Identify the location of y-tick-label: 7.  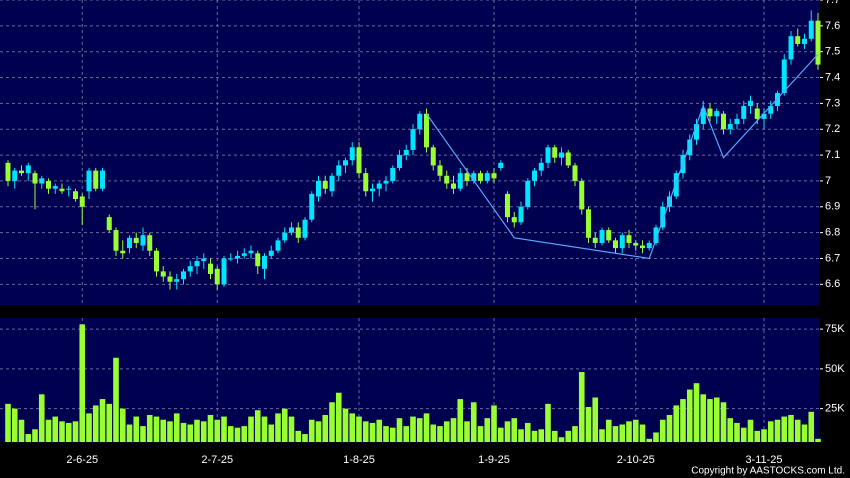
(828, 181).